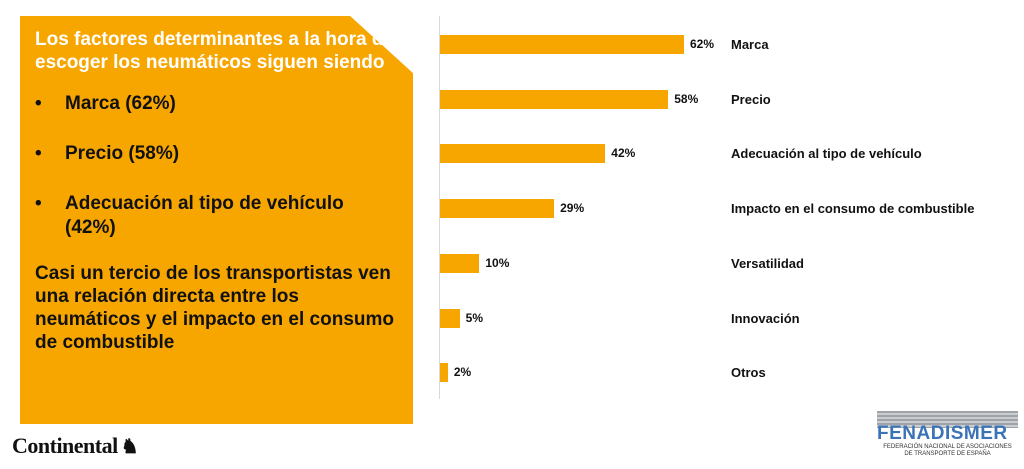  What do you see at coordinates (623, 153) in the screenshot?
I see `bar-value-label: 42%` at bounding box center [623, 153].